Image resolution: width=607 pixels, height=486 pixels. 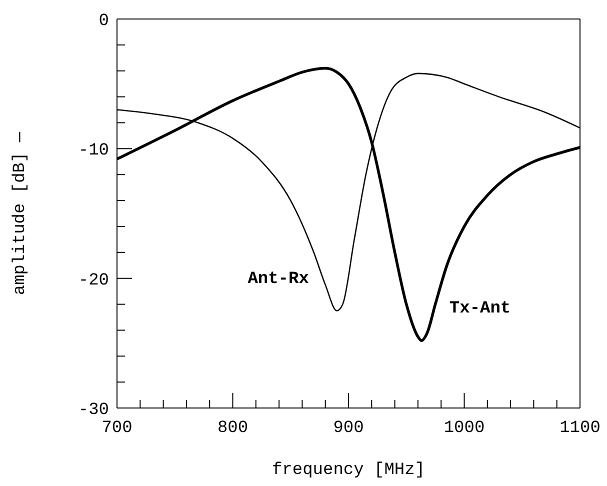 I want to click on y-tick-label: -10, so click(x=93, y=151).